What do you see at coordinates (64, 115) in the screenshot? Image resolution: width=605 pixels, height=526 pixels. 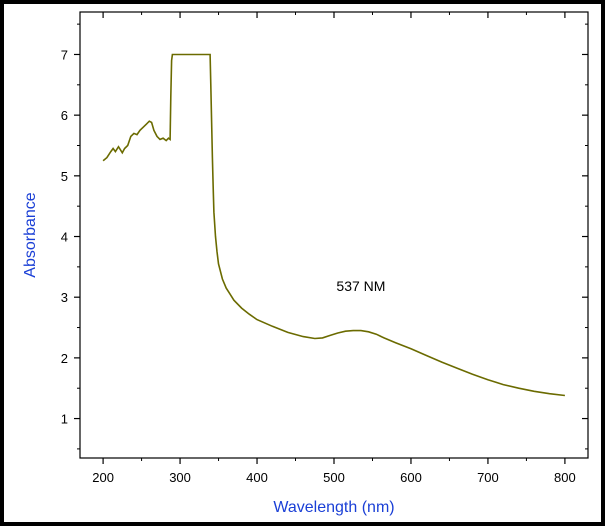 I see `y-tick-label: 6` at bounding box center [64, 115].